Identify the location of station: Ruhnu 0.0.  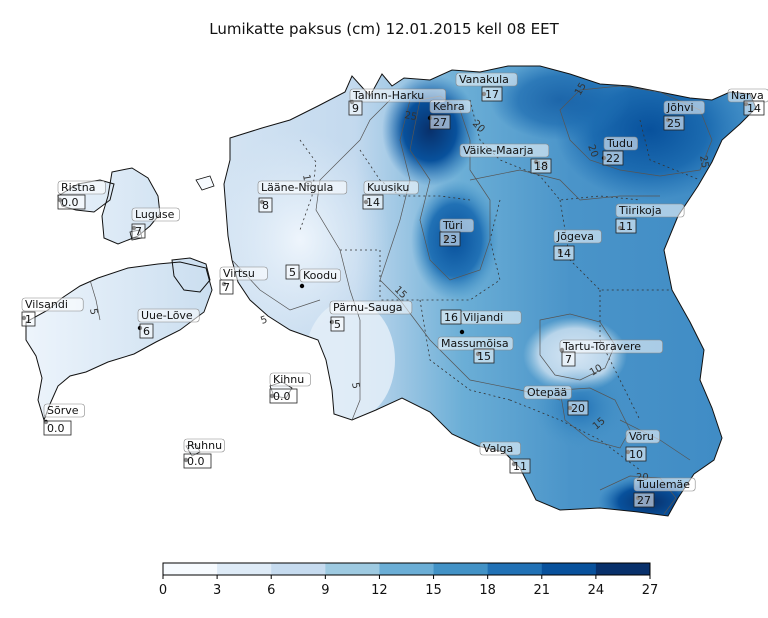
(204, 453).